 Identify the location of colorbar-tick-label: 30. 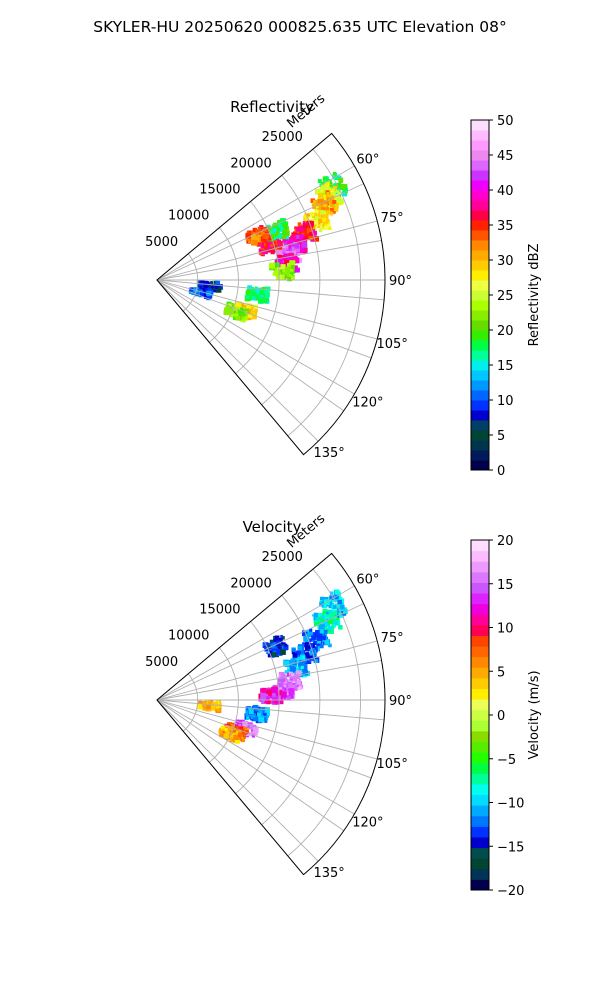
(505, 261).